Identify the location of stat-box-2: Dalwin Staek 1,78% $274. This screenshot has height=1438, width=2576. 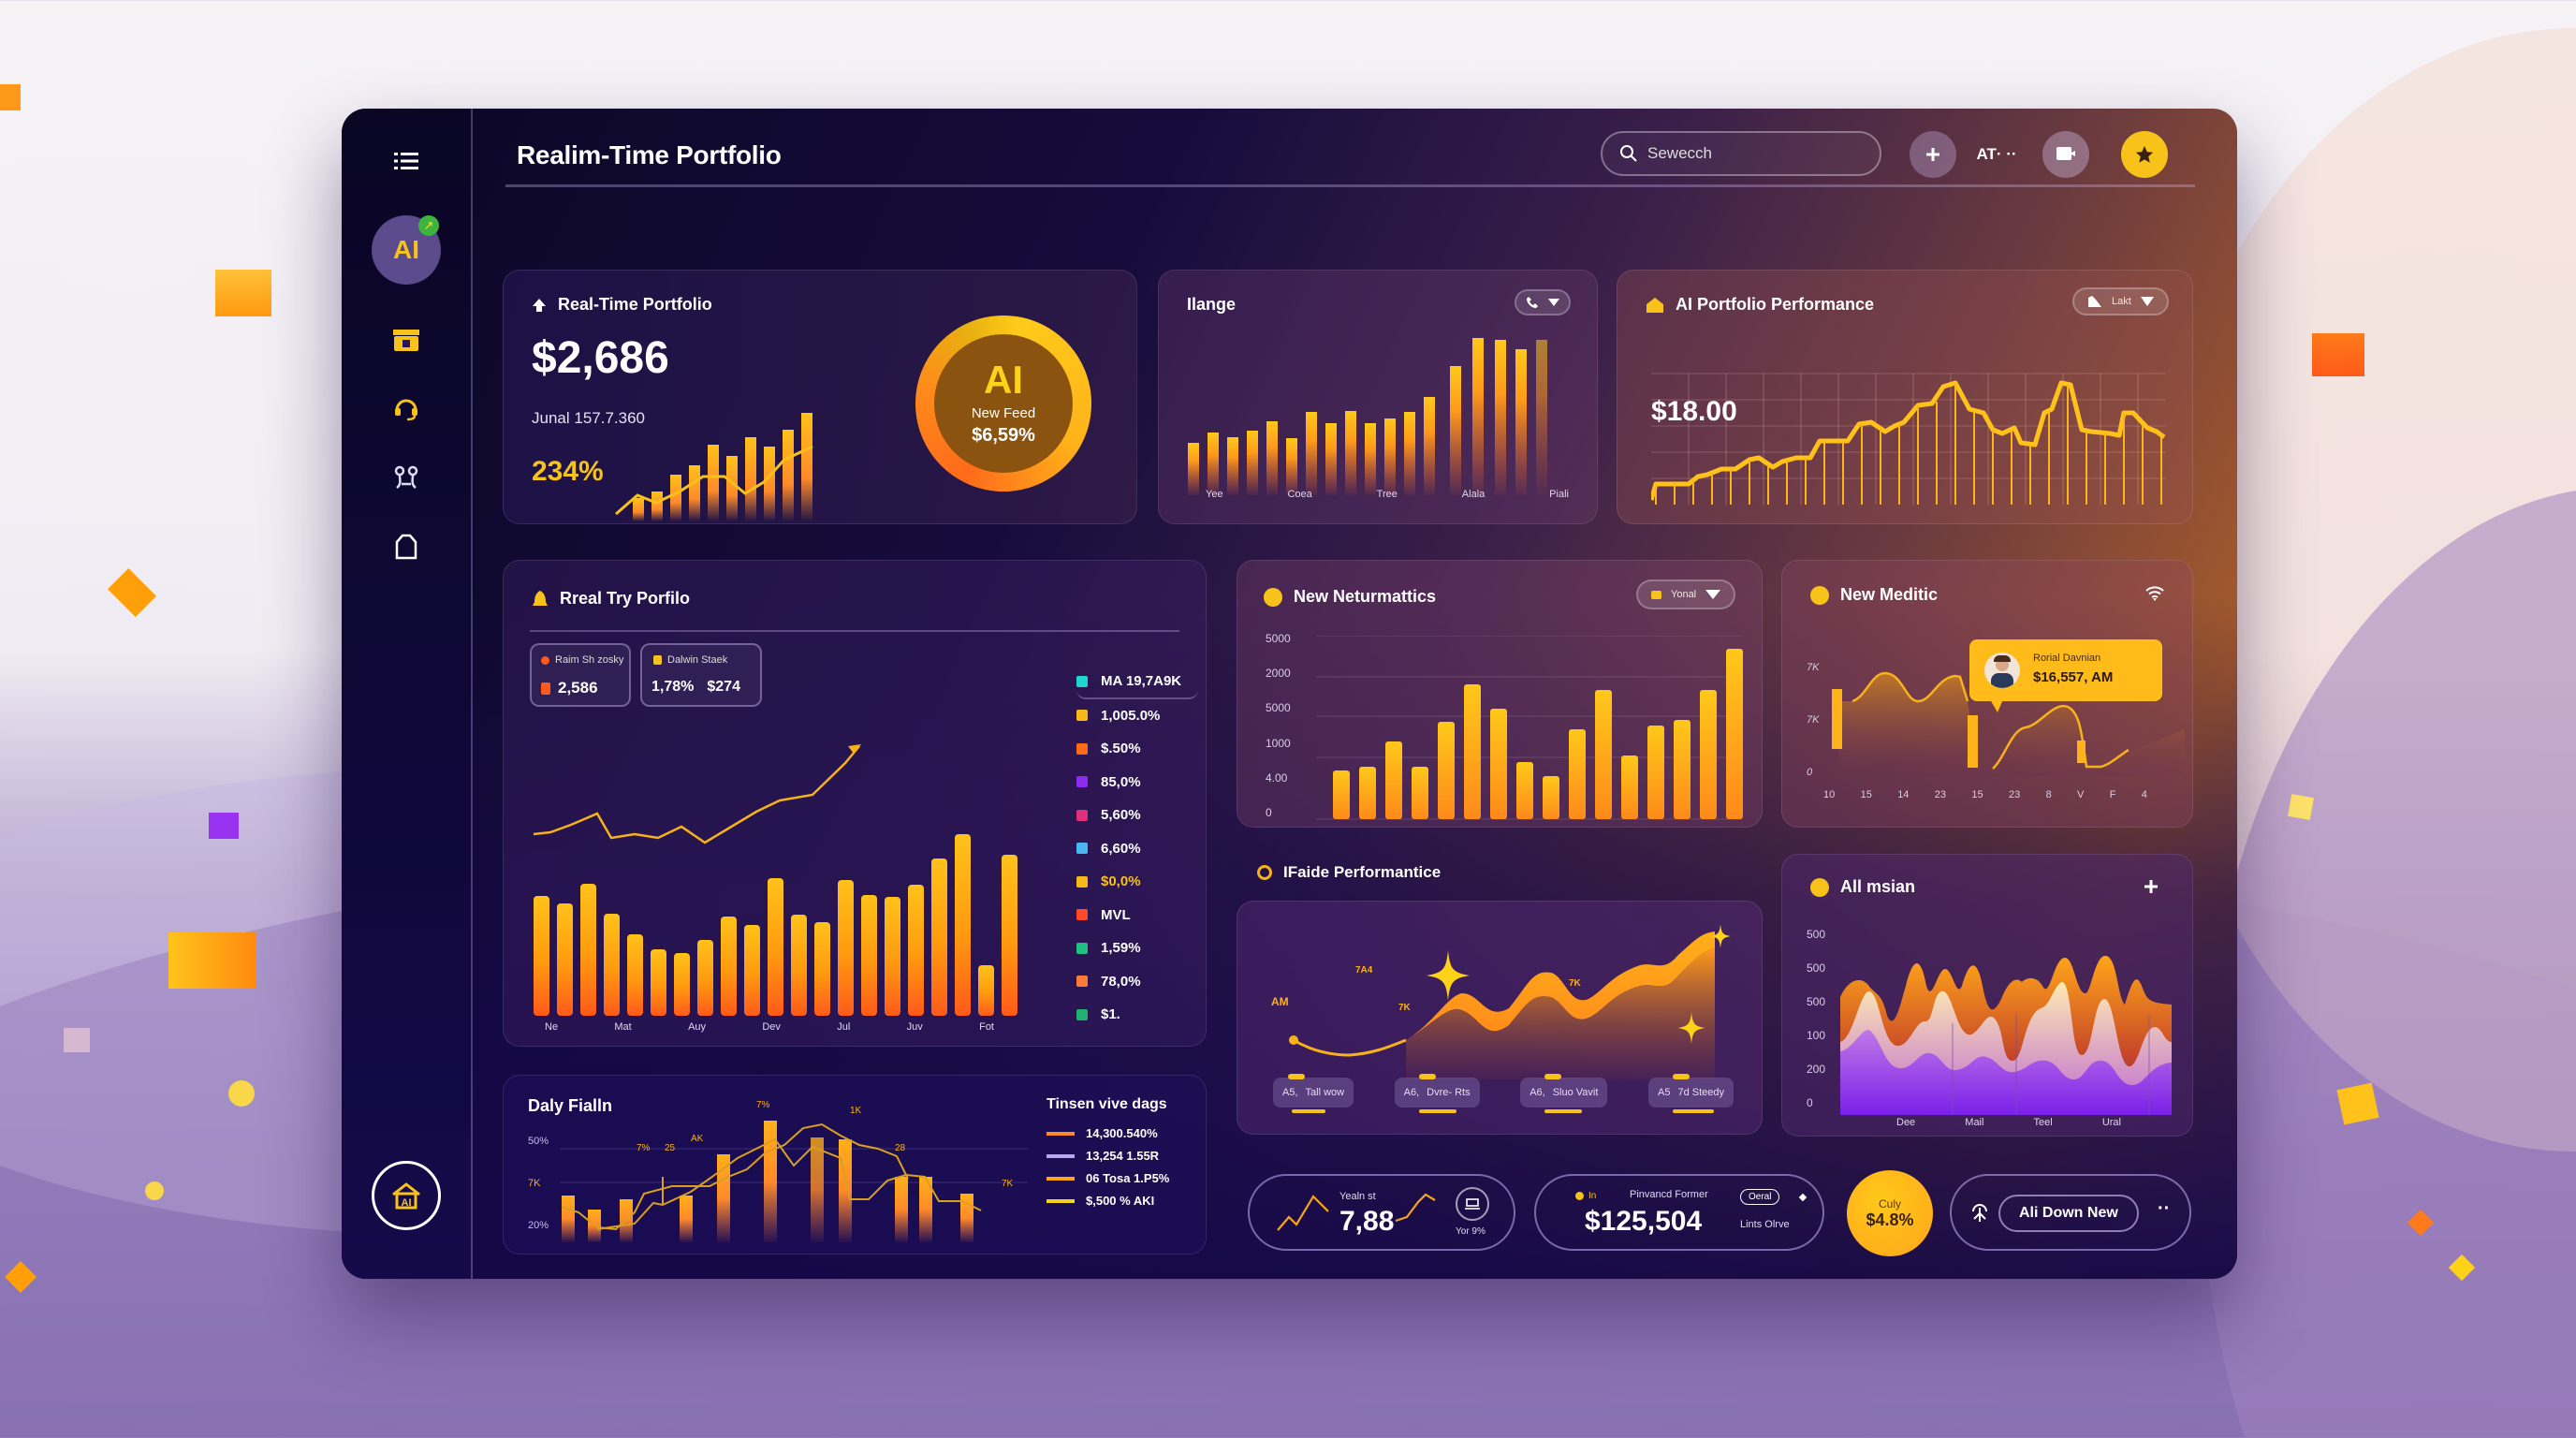
(701, 675).